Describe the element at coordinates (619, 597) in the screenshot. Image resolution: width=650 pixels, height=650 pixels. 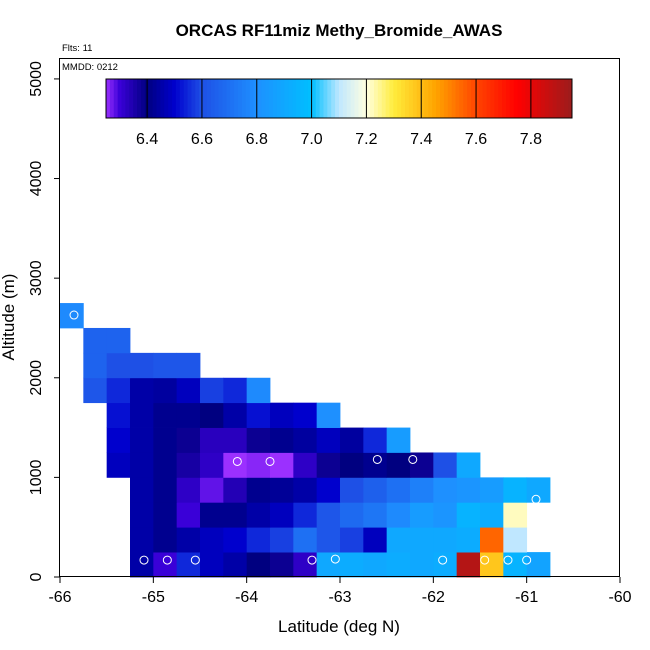
I see `x-tick-label: -60` at that location.